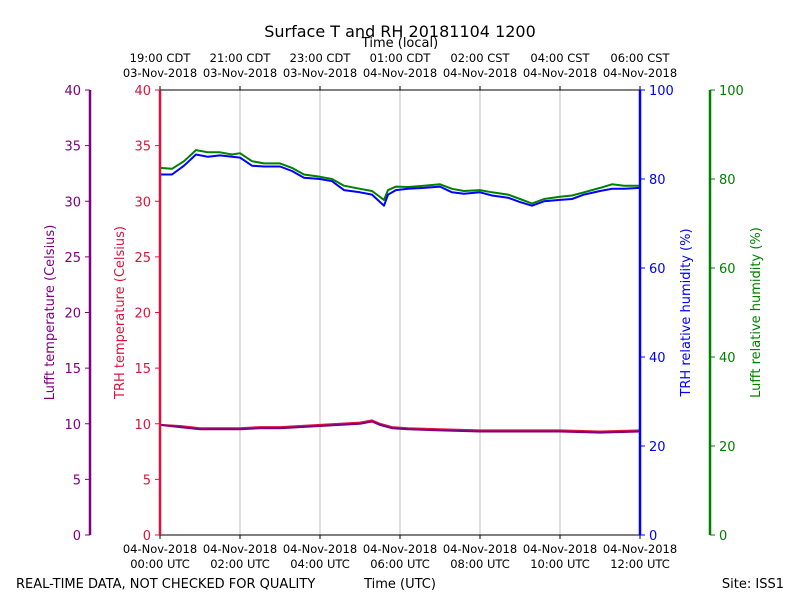 The image size is (800, 600). Describe the element at coordinates (241, 58) in the screenshot. I see `top-tick-time: 21:00 CDT` at that location.